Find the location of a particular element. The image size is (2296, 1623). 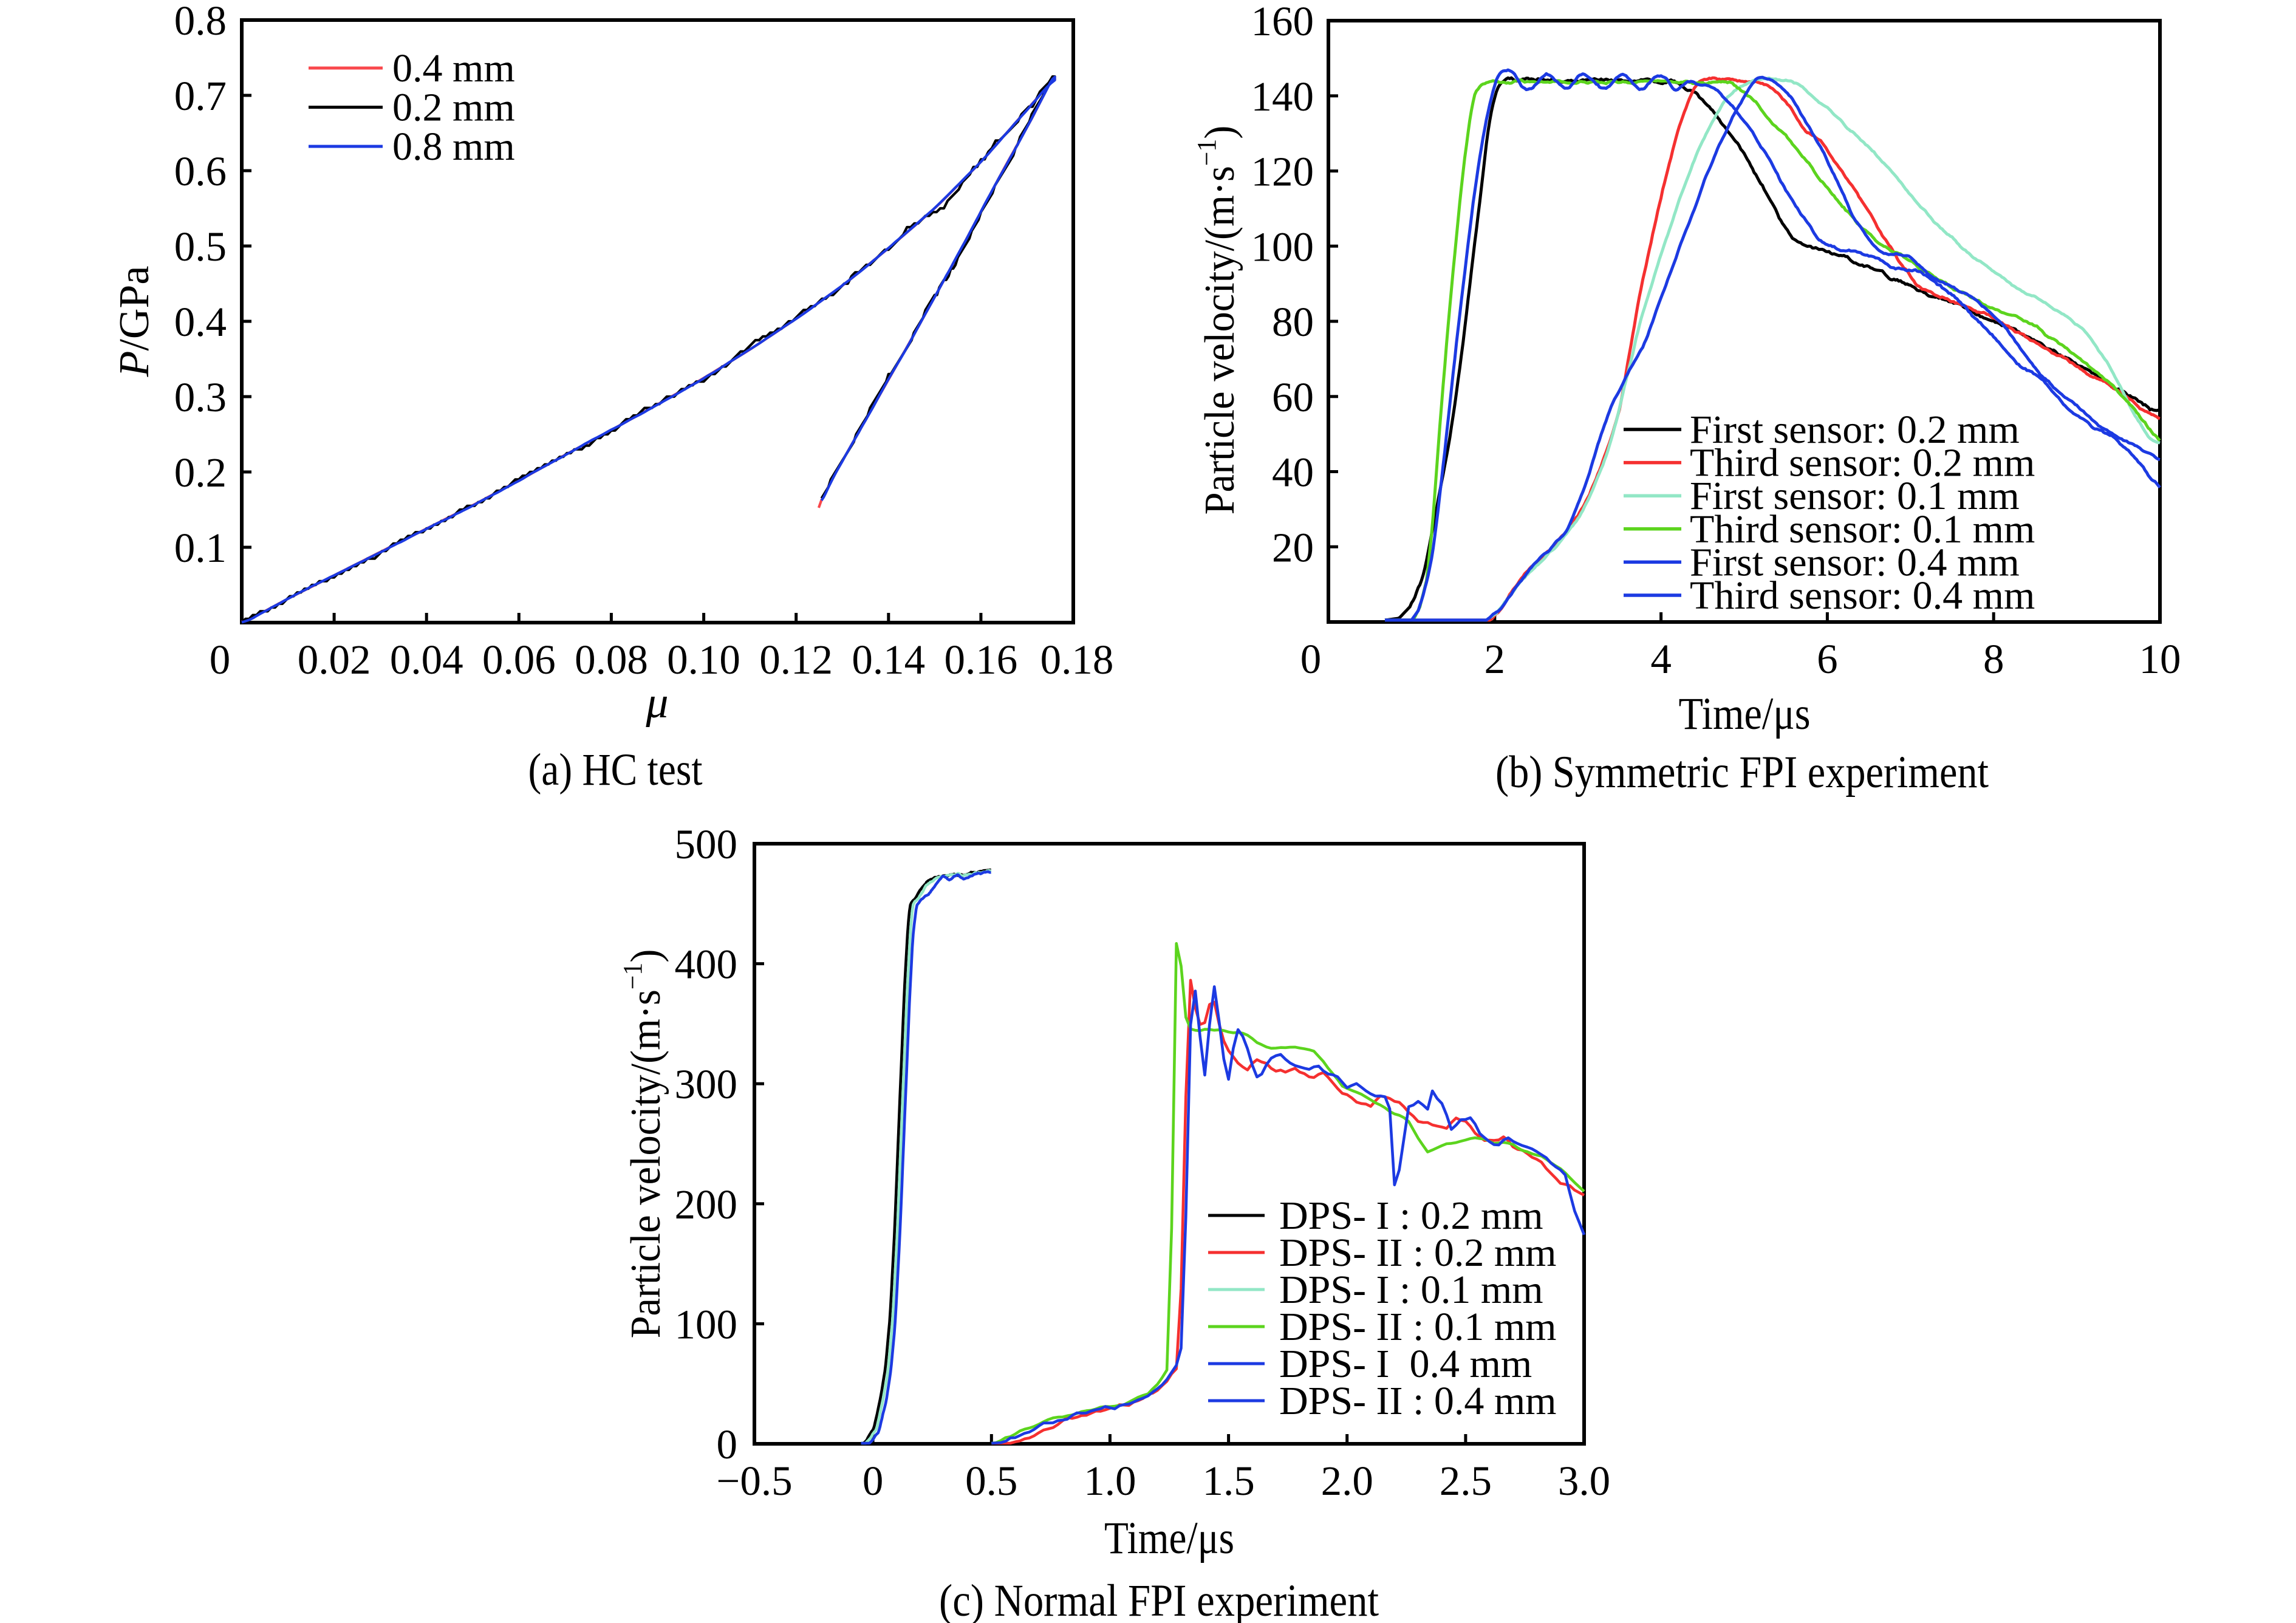

svg-text: 0.12 is located at coordinates (796, 660).